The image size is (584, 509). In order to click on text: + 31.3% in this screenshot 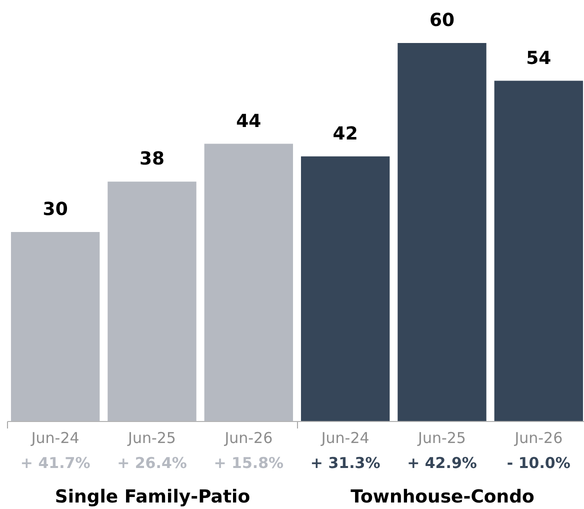, I will do `click(345, 463)`.